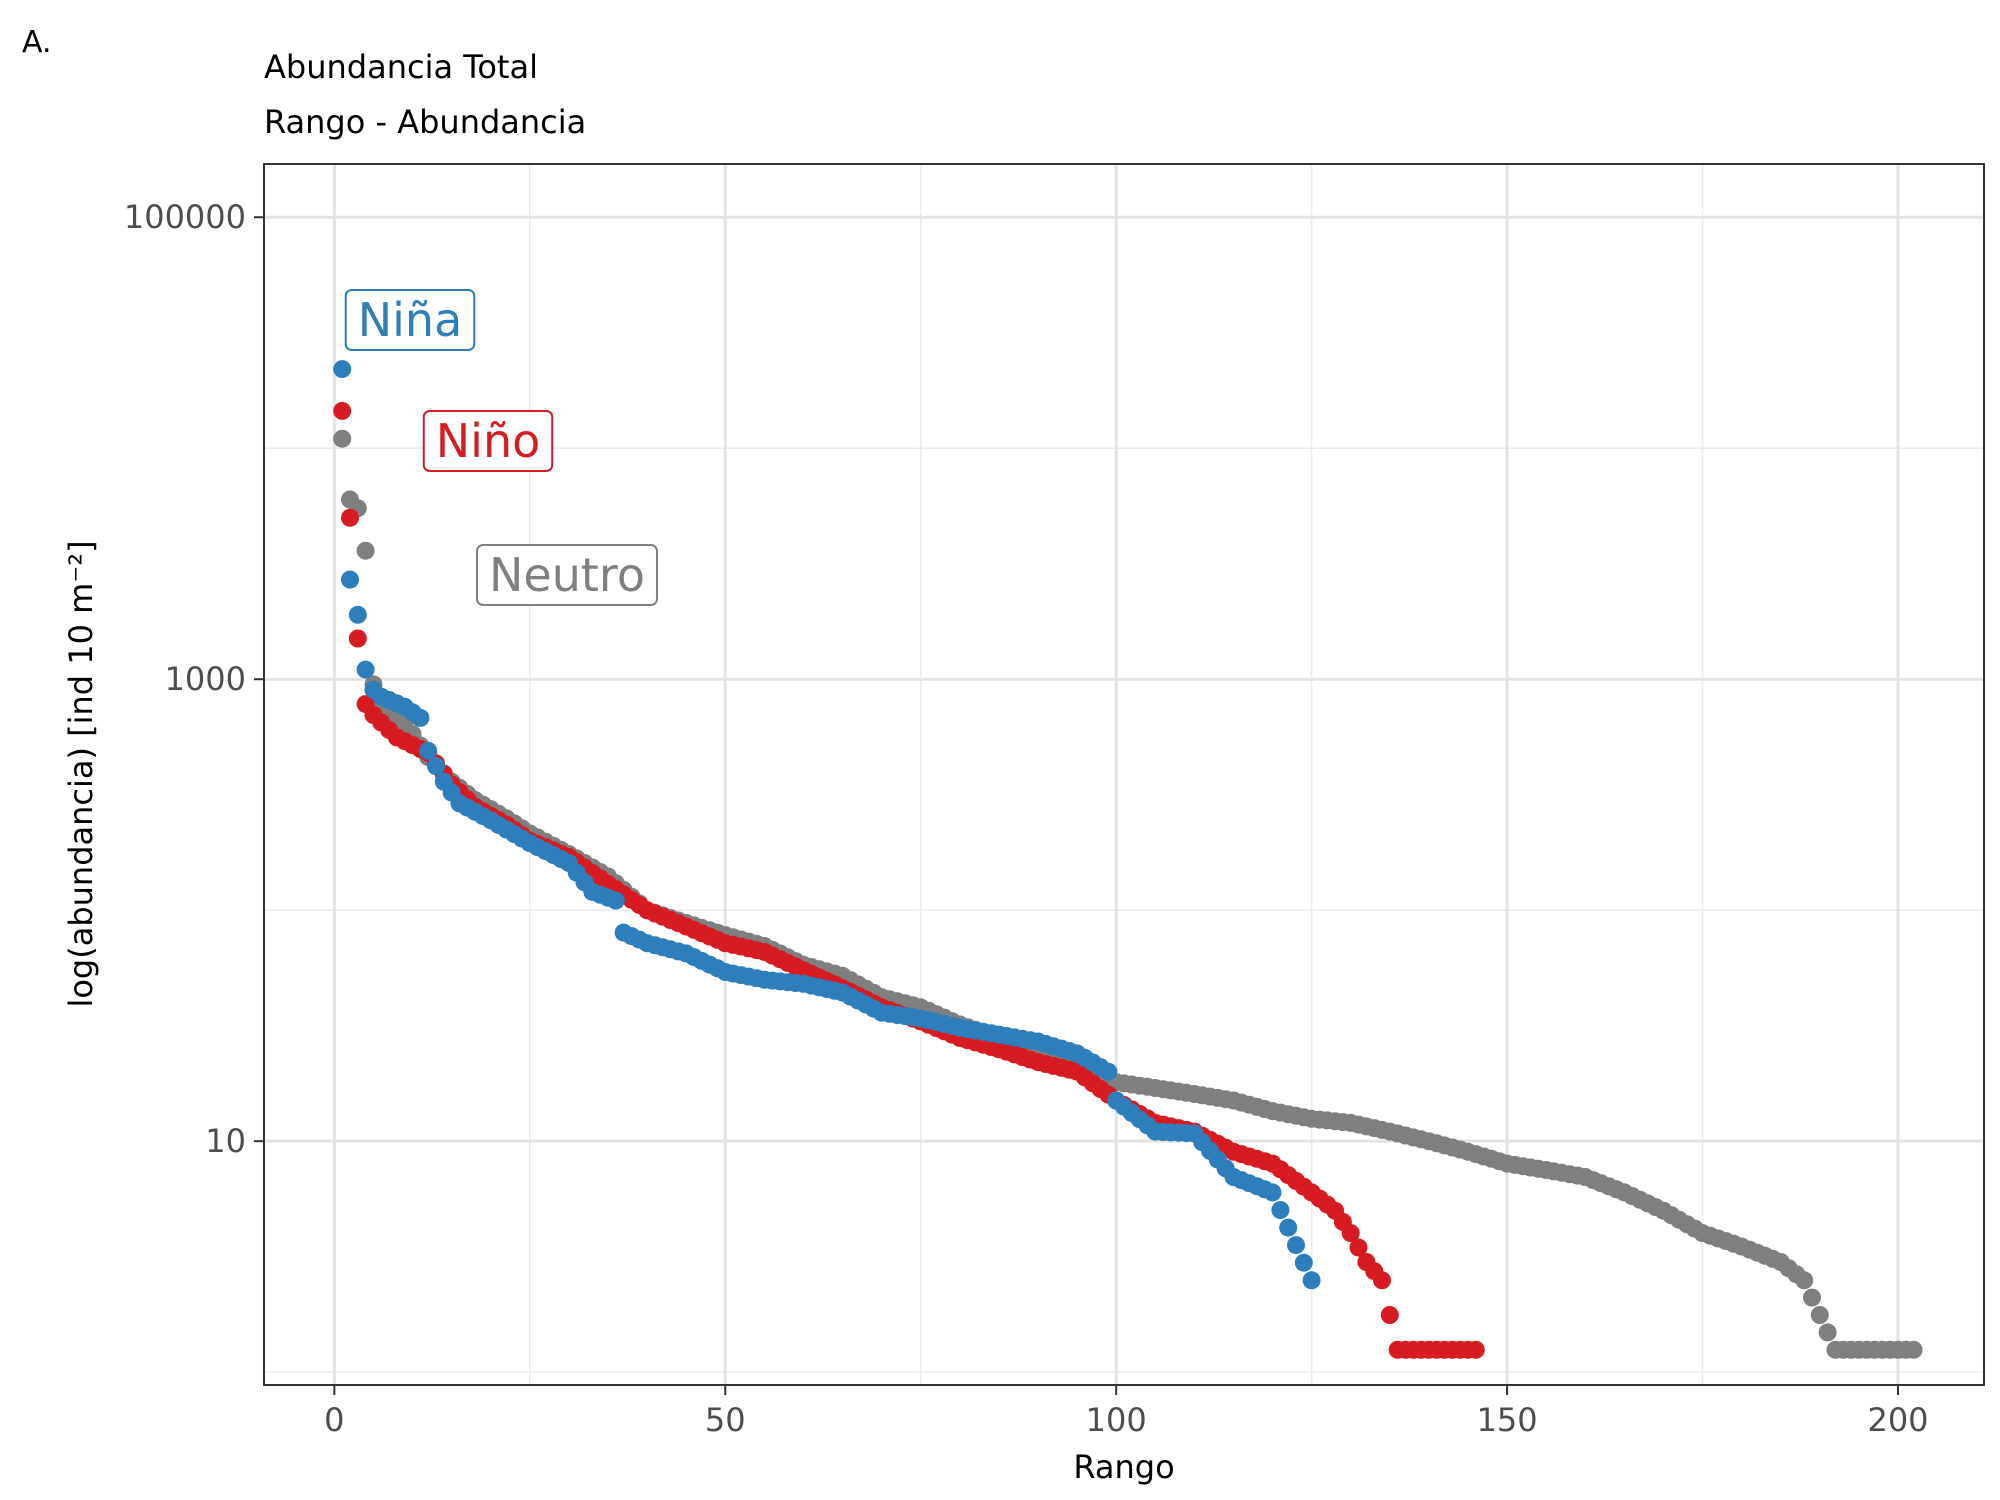 This screenshot has height=1500, width=2000. I want to click on x-axis-title: Rango, so click(1123, 1467).